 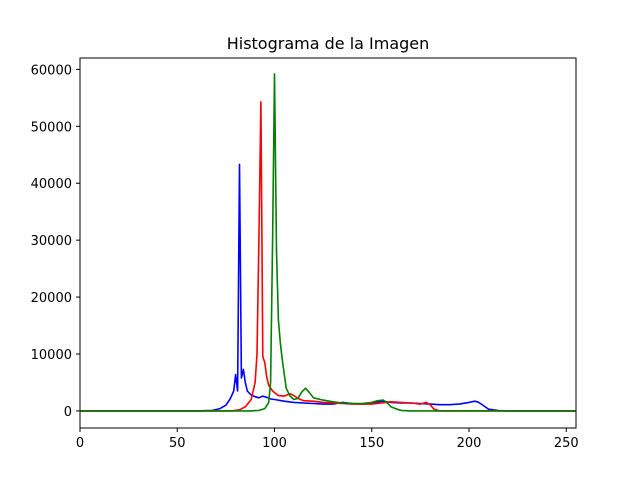 I want to click on y-tick-label-3: 30000, so click(x=51, y=241).